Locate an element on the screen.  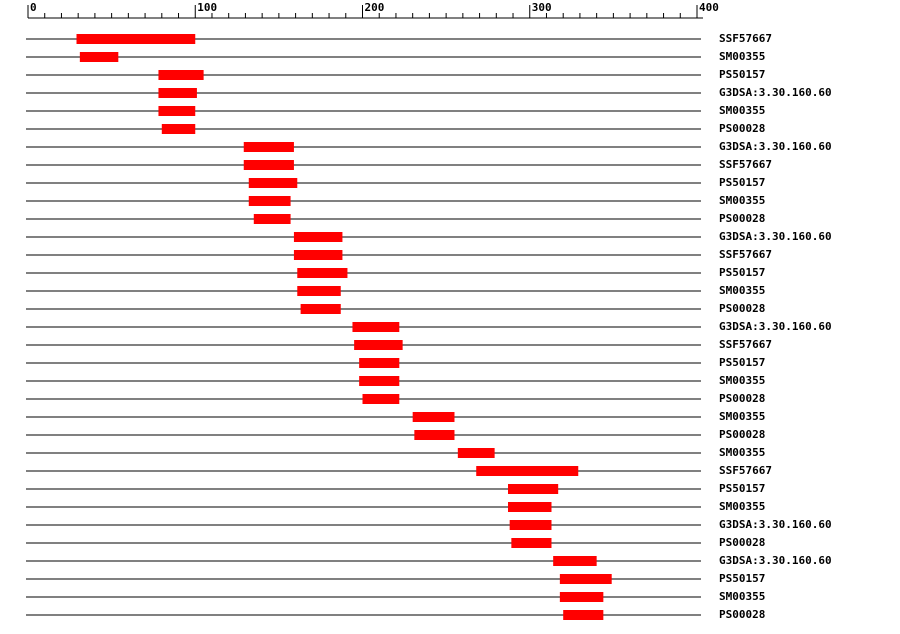
x-tick-label: 400 is located at coordinates (709, 7).